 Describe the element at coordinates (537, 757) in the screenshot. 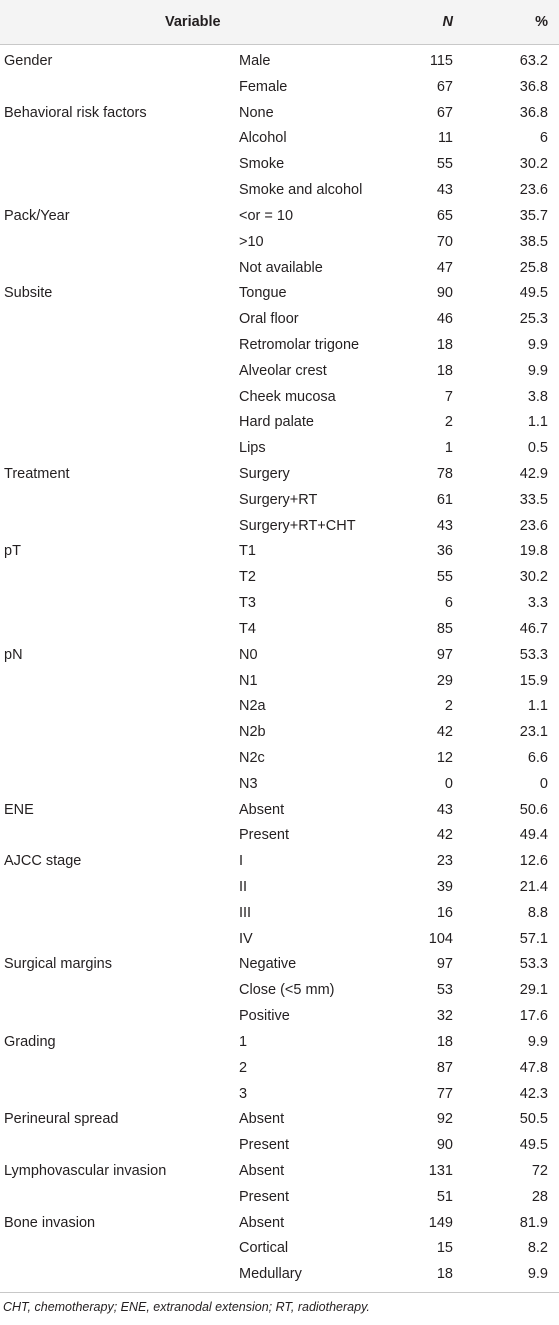

I see `row-percent: 6.6` at that location.